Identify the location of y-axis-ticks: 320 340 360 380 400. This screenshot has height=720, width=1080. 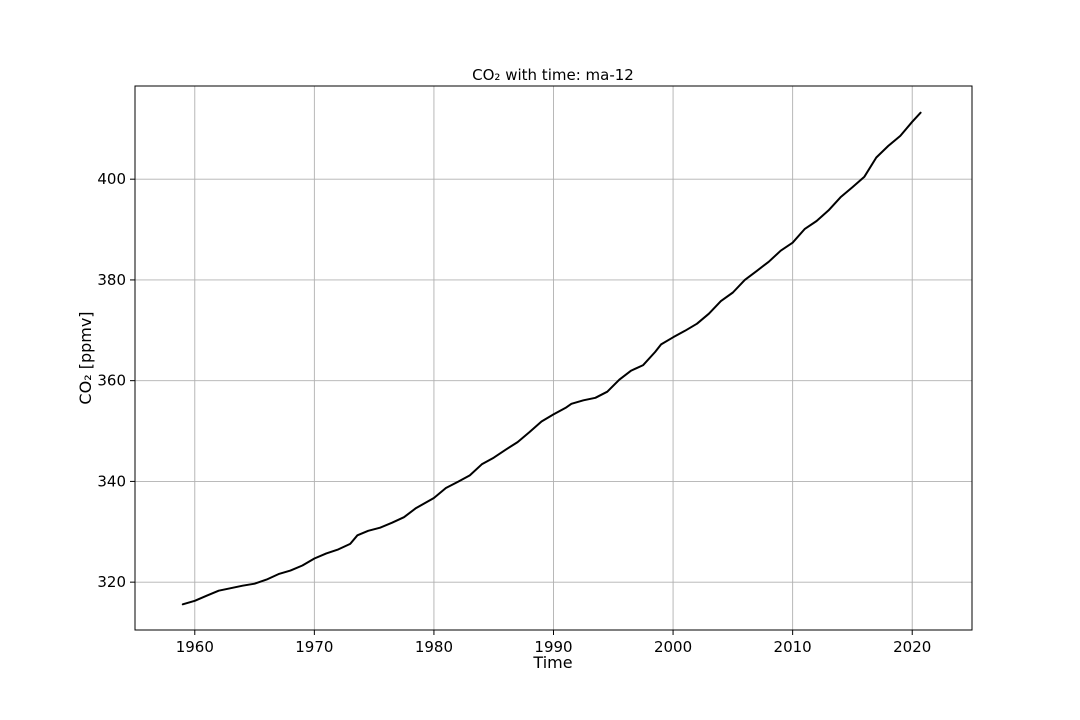
(116, 380).